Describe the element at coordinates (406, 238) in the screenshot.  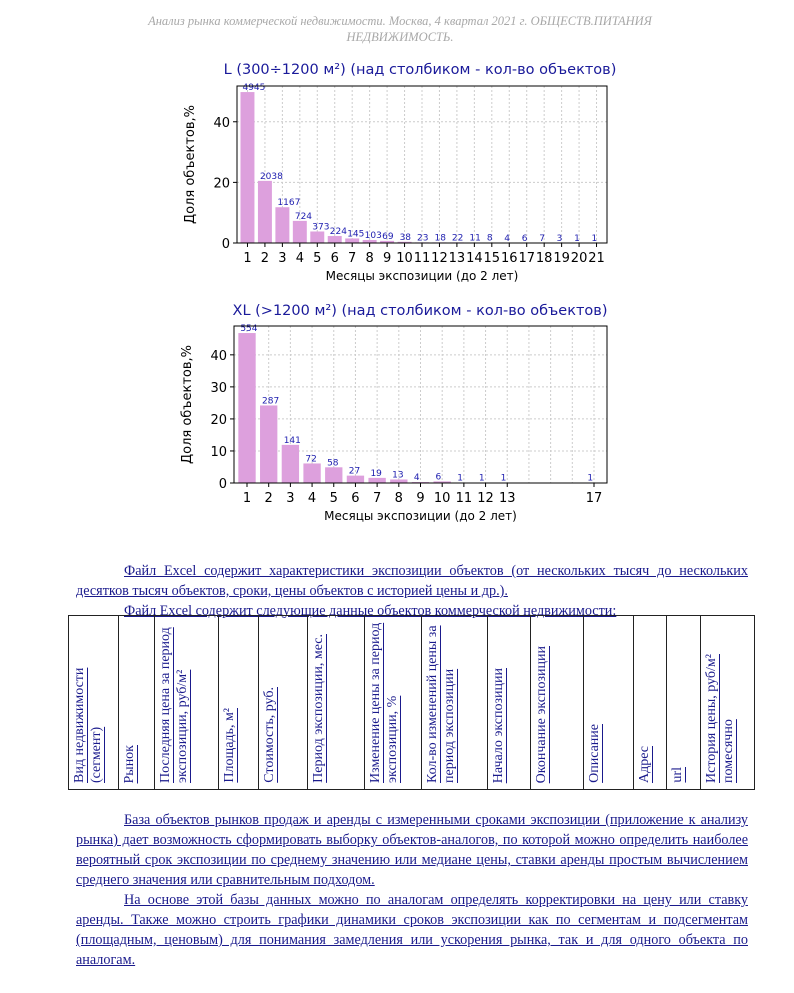
I see `bar-count-label: 38` at that location.